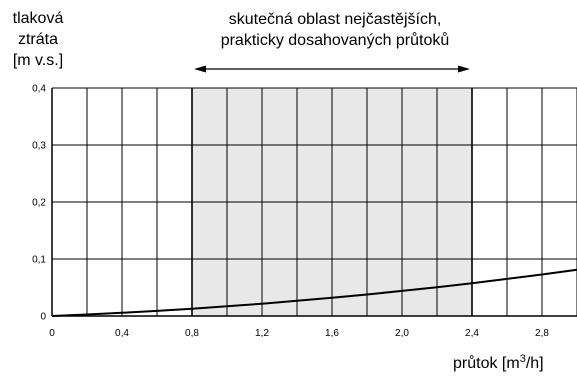 This screenshot has height=377, width=577. Describe the element at coordinates (335, 40) in the screenshot. I see `range-annotation-line-2: prakticky dosahovaných průtoků` at that location.